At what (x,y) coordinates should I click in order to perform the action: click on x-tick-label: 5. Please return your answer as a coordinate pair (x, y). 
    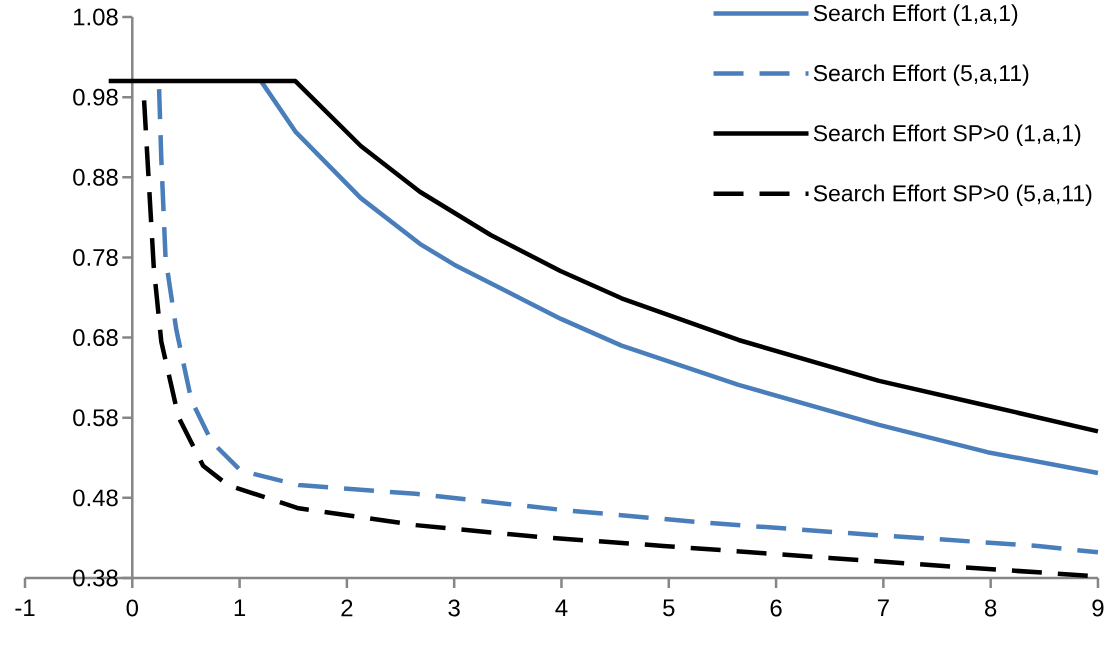
    Looking at the image, I should click on (669, 608).